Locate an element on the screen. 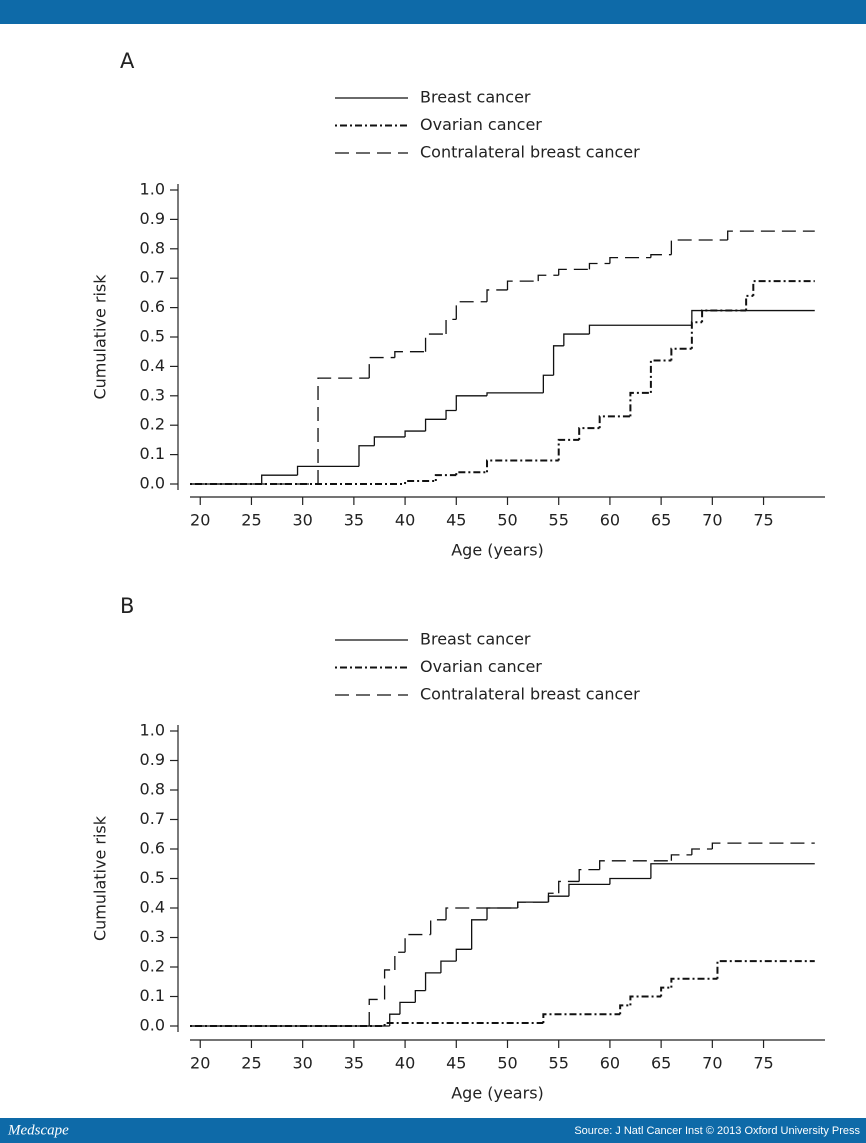  panel-label: B is located at coordinates (127, 606).